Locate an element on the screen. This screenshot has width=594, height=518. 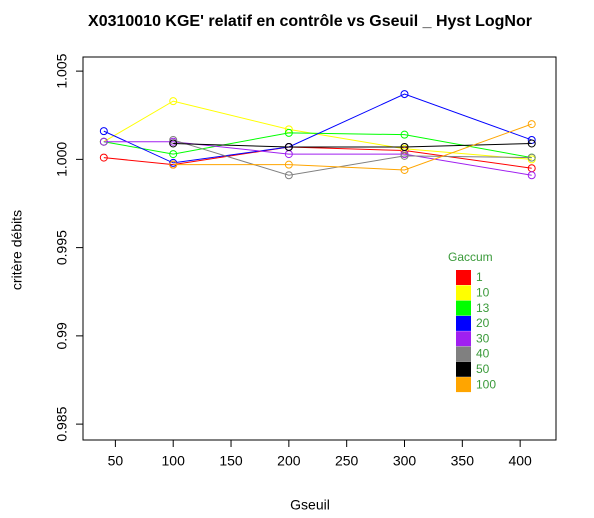
y-tick-label: 1.000 is located at coordinates (62, 159).